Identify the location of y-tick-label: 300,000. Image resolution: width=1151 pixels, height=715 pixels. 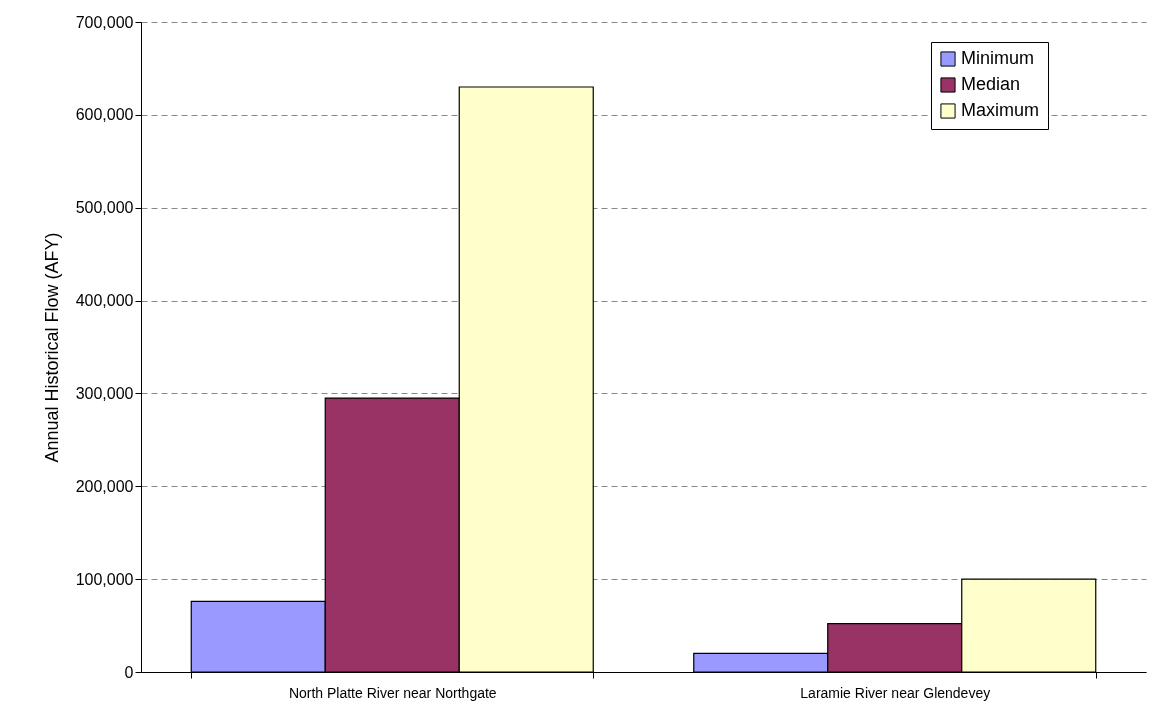
(104, 393).